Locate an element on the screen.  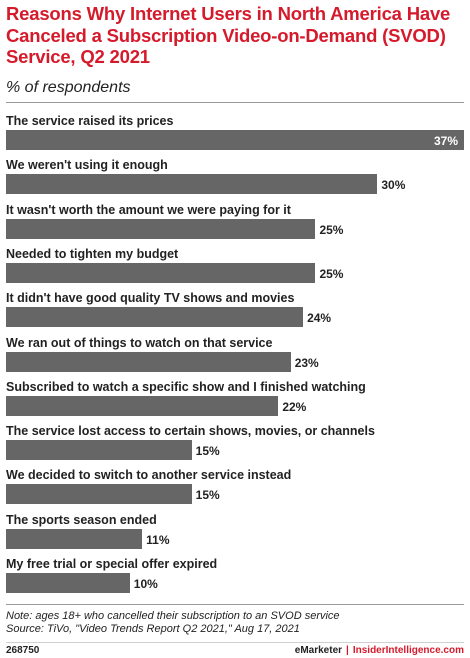
value-label: 37% is located at coordinates (446, 141).